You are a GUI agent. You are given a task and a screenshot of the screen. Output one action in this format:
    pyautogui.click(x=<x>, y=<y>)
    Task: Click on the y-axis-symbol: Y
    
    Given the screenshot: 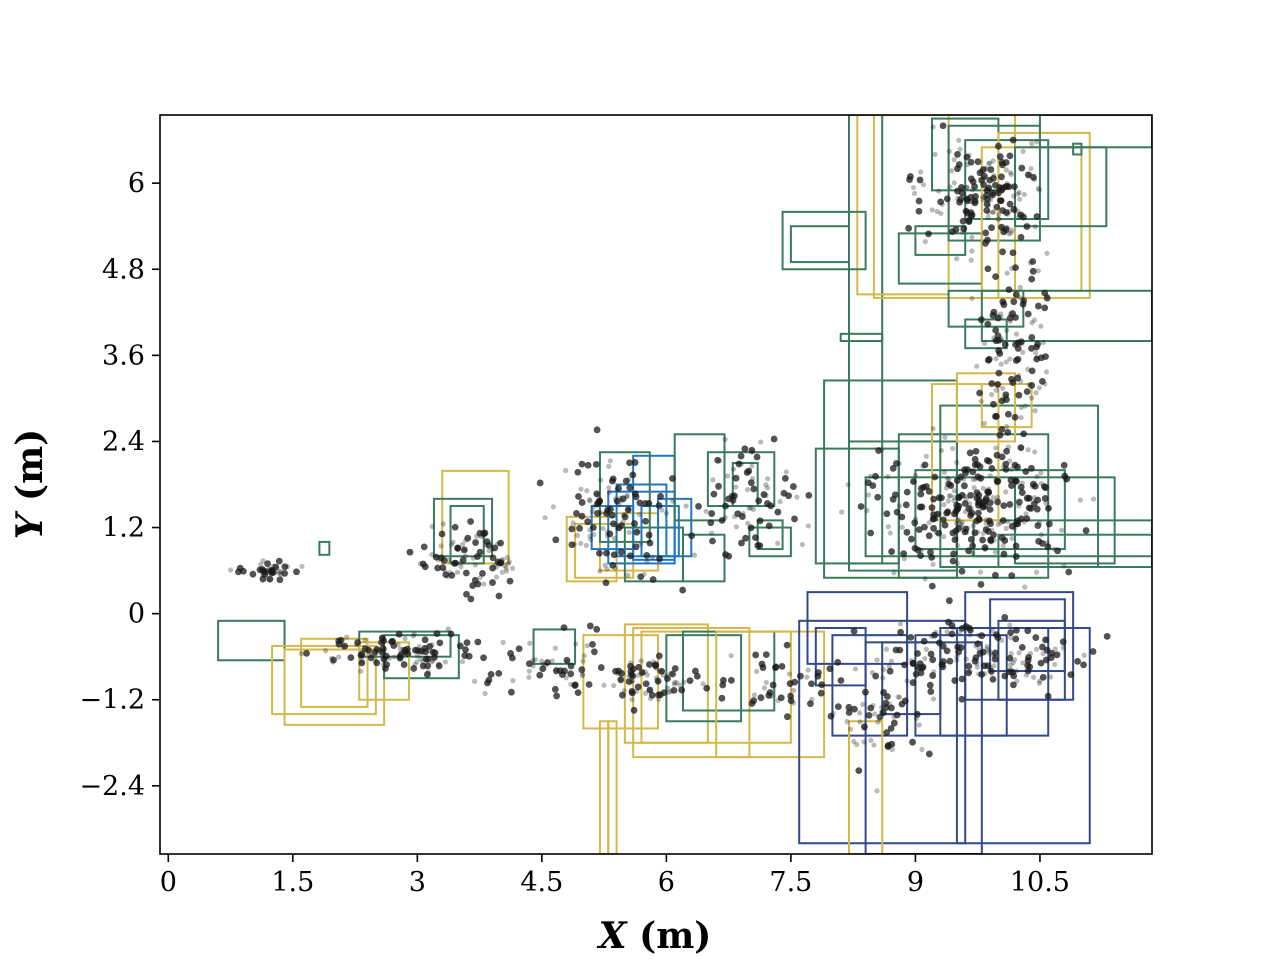 What is the action you would take?
    pyautogui.click(x=30, y=524)
    